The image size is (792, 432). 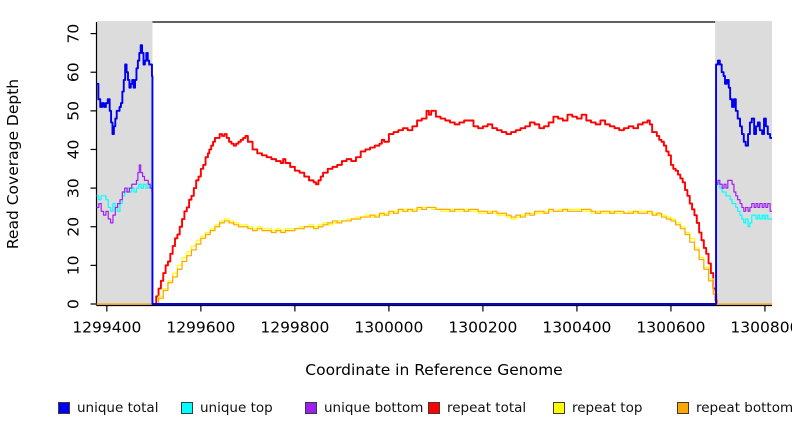 What do you see at coordinates (294, 328) in the screenshot?
I see `x-tick-label: 1299800` at bounding box center [294, 328].